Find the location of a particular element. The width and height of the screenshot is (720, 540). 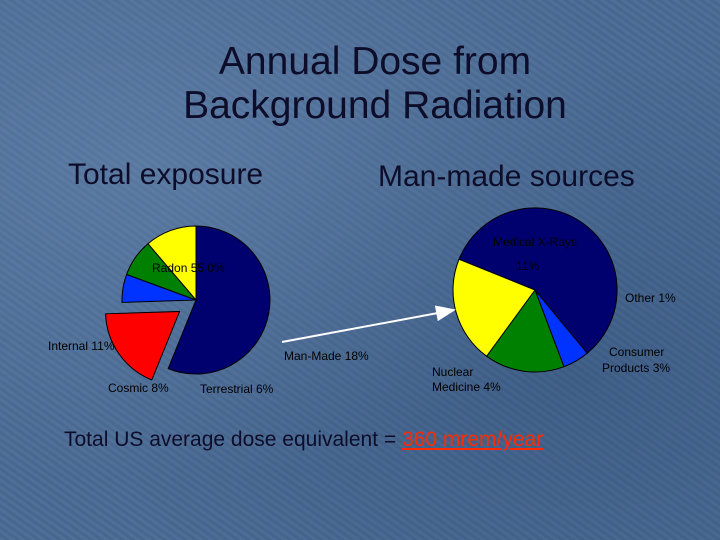

pie-1-label-cosmic-8: Cosmic 8% is located at coordinates (138, 388).